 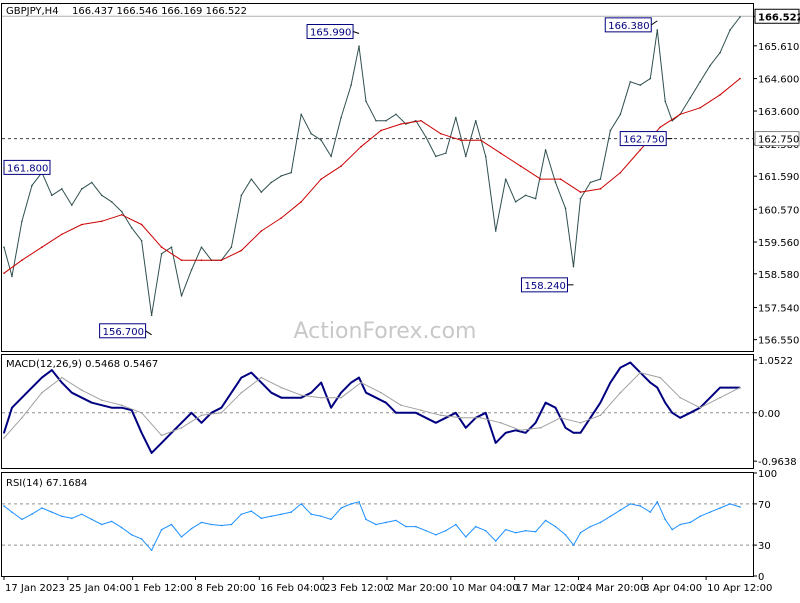 I want to click on y-tick-label: 30, so click(x=764, y=546).